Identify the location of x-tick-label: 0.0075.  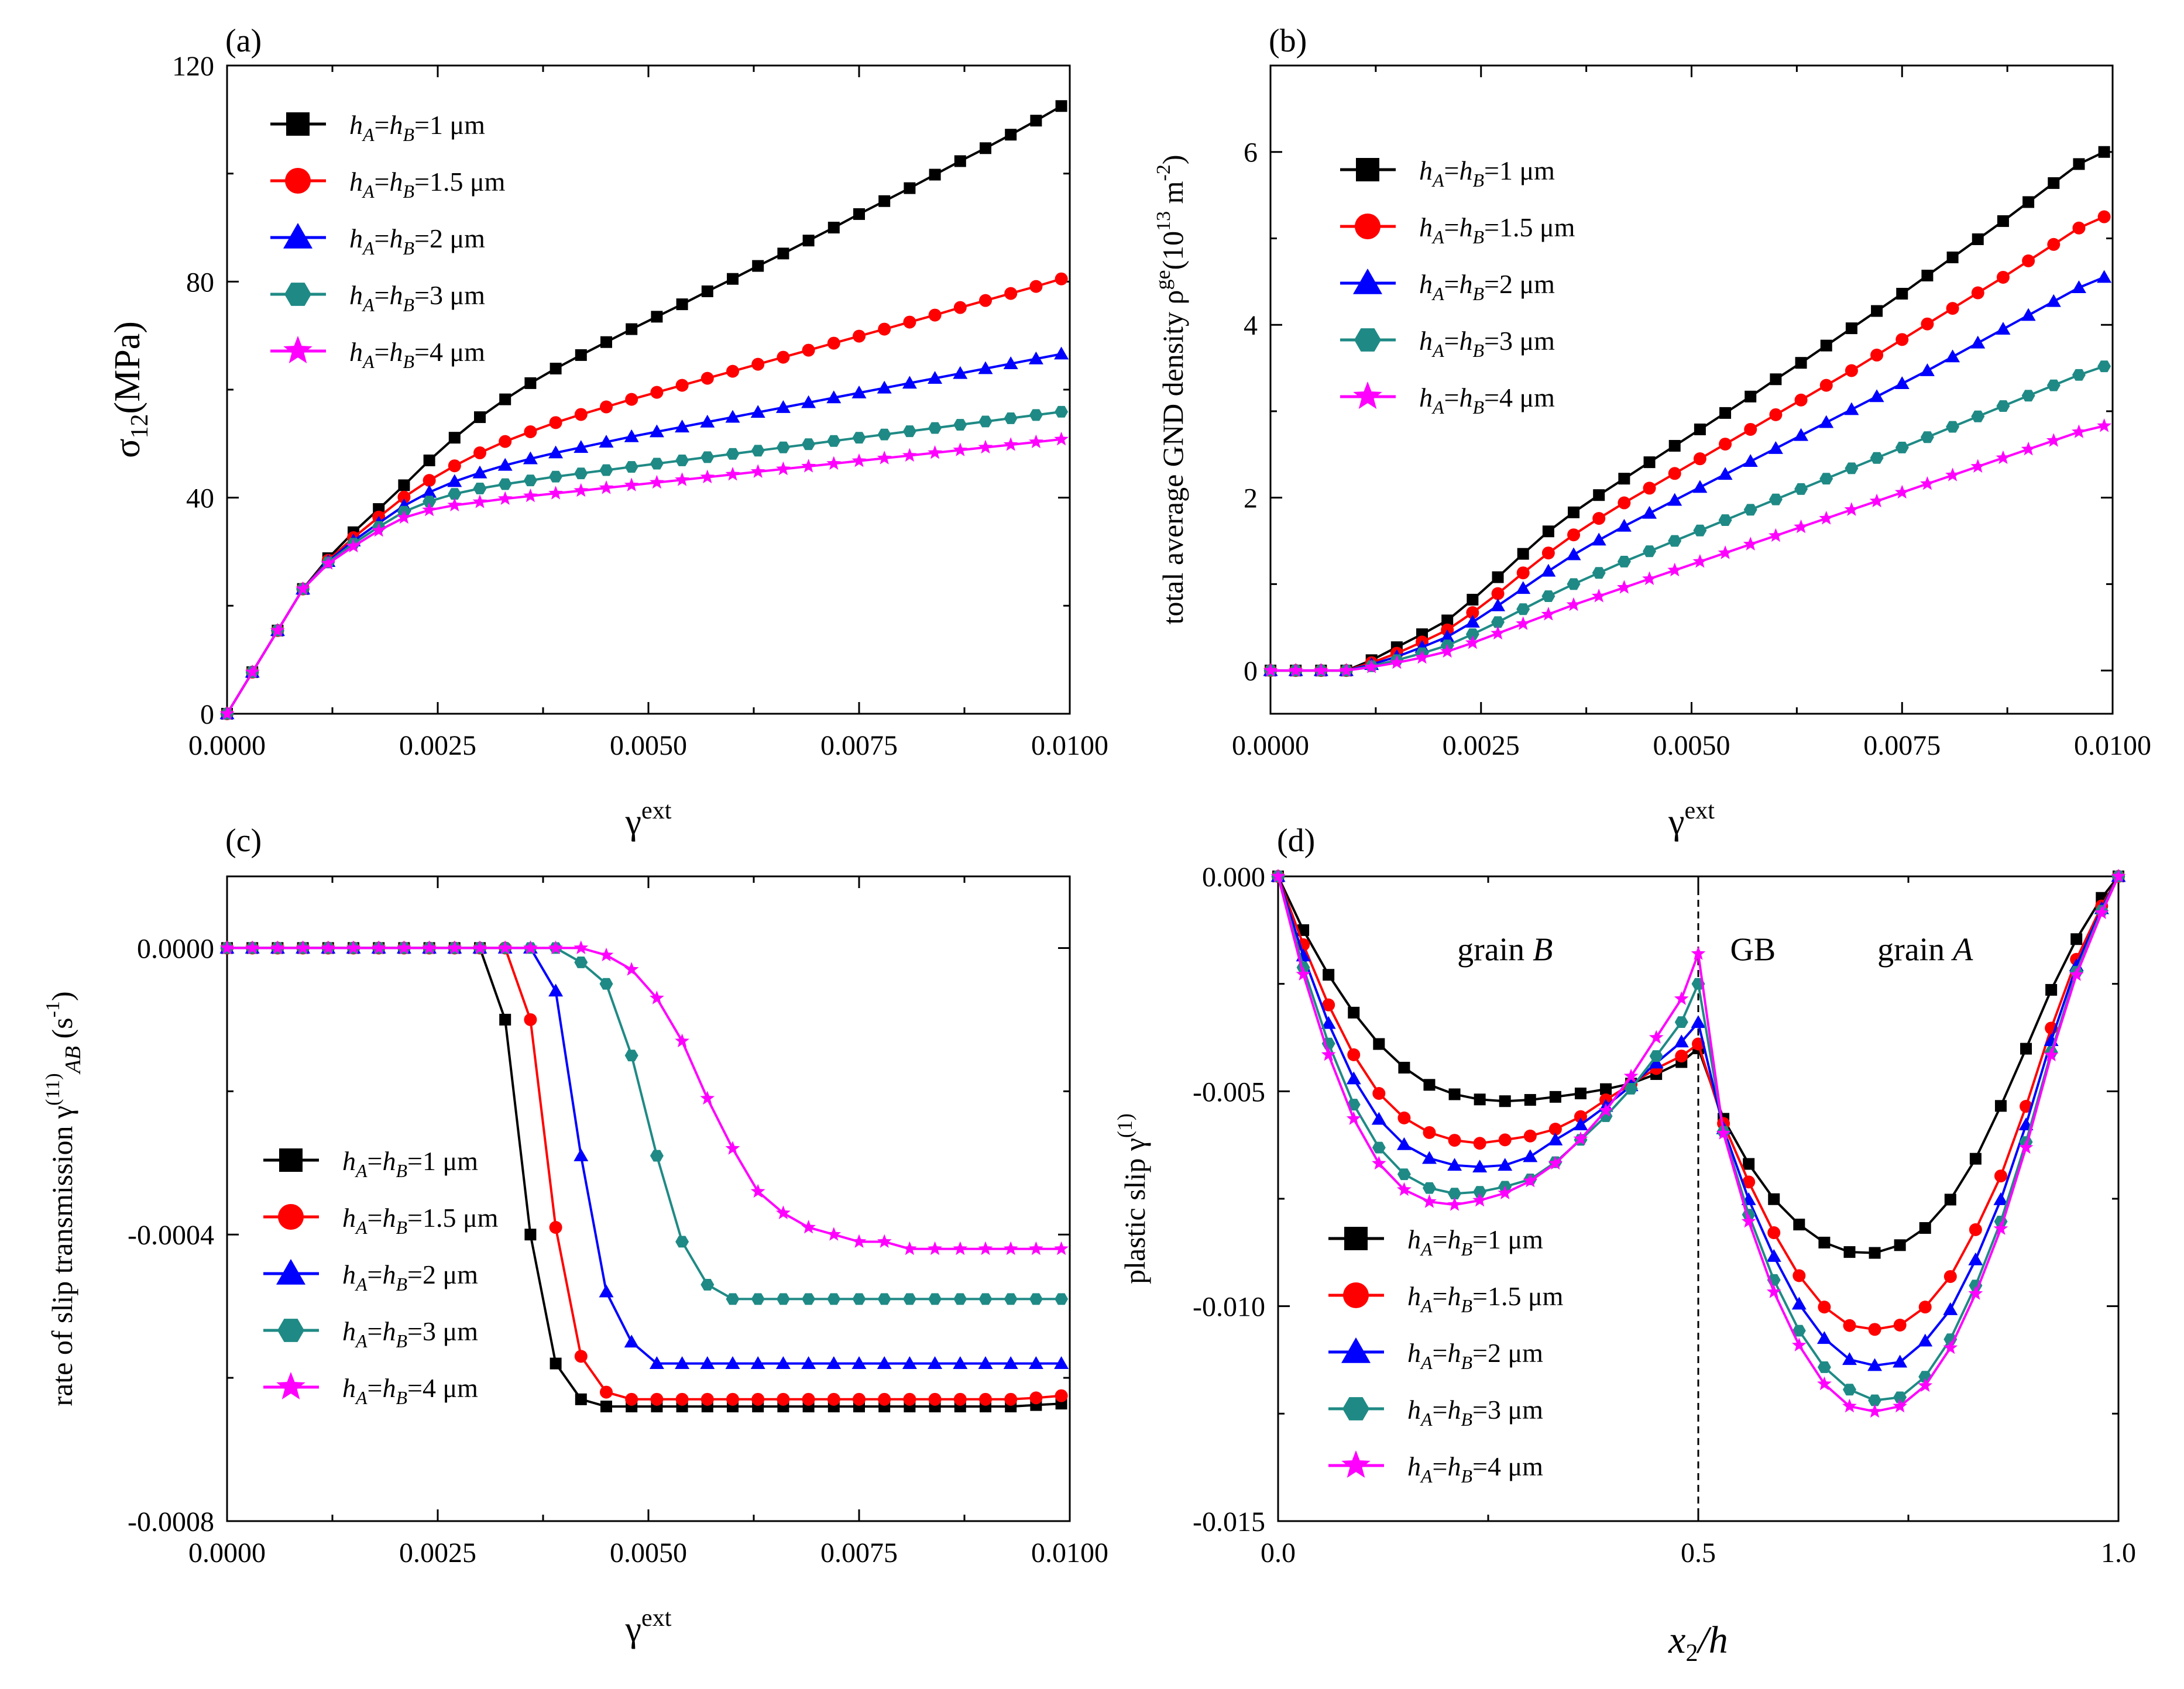
(859, 745).